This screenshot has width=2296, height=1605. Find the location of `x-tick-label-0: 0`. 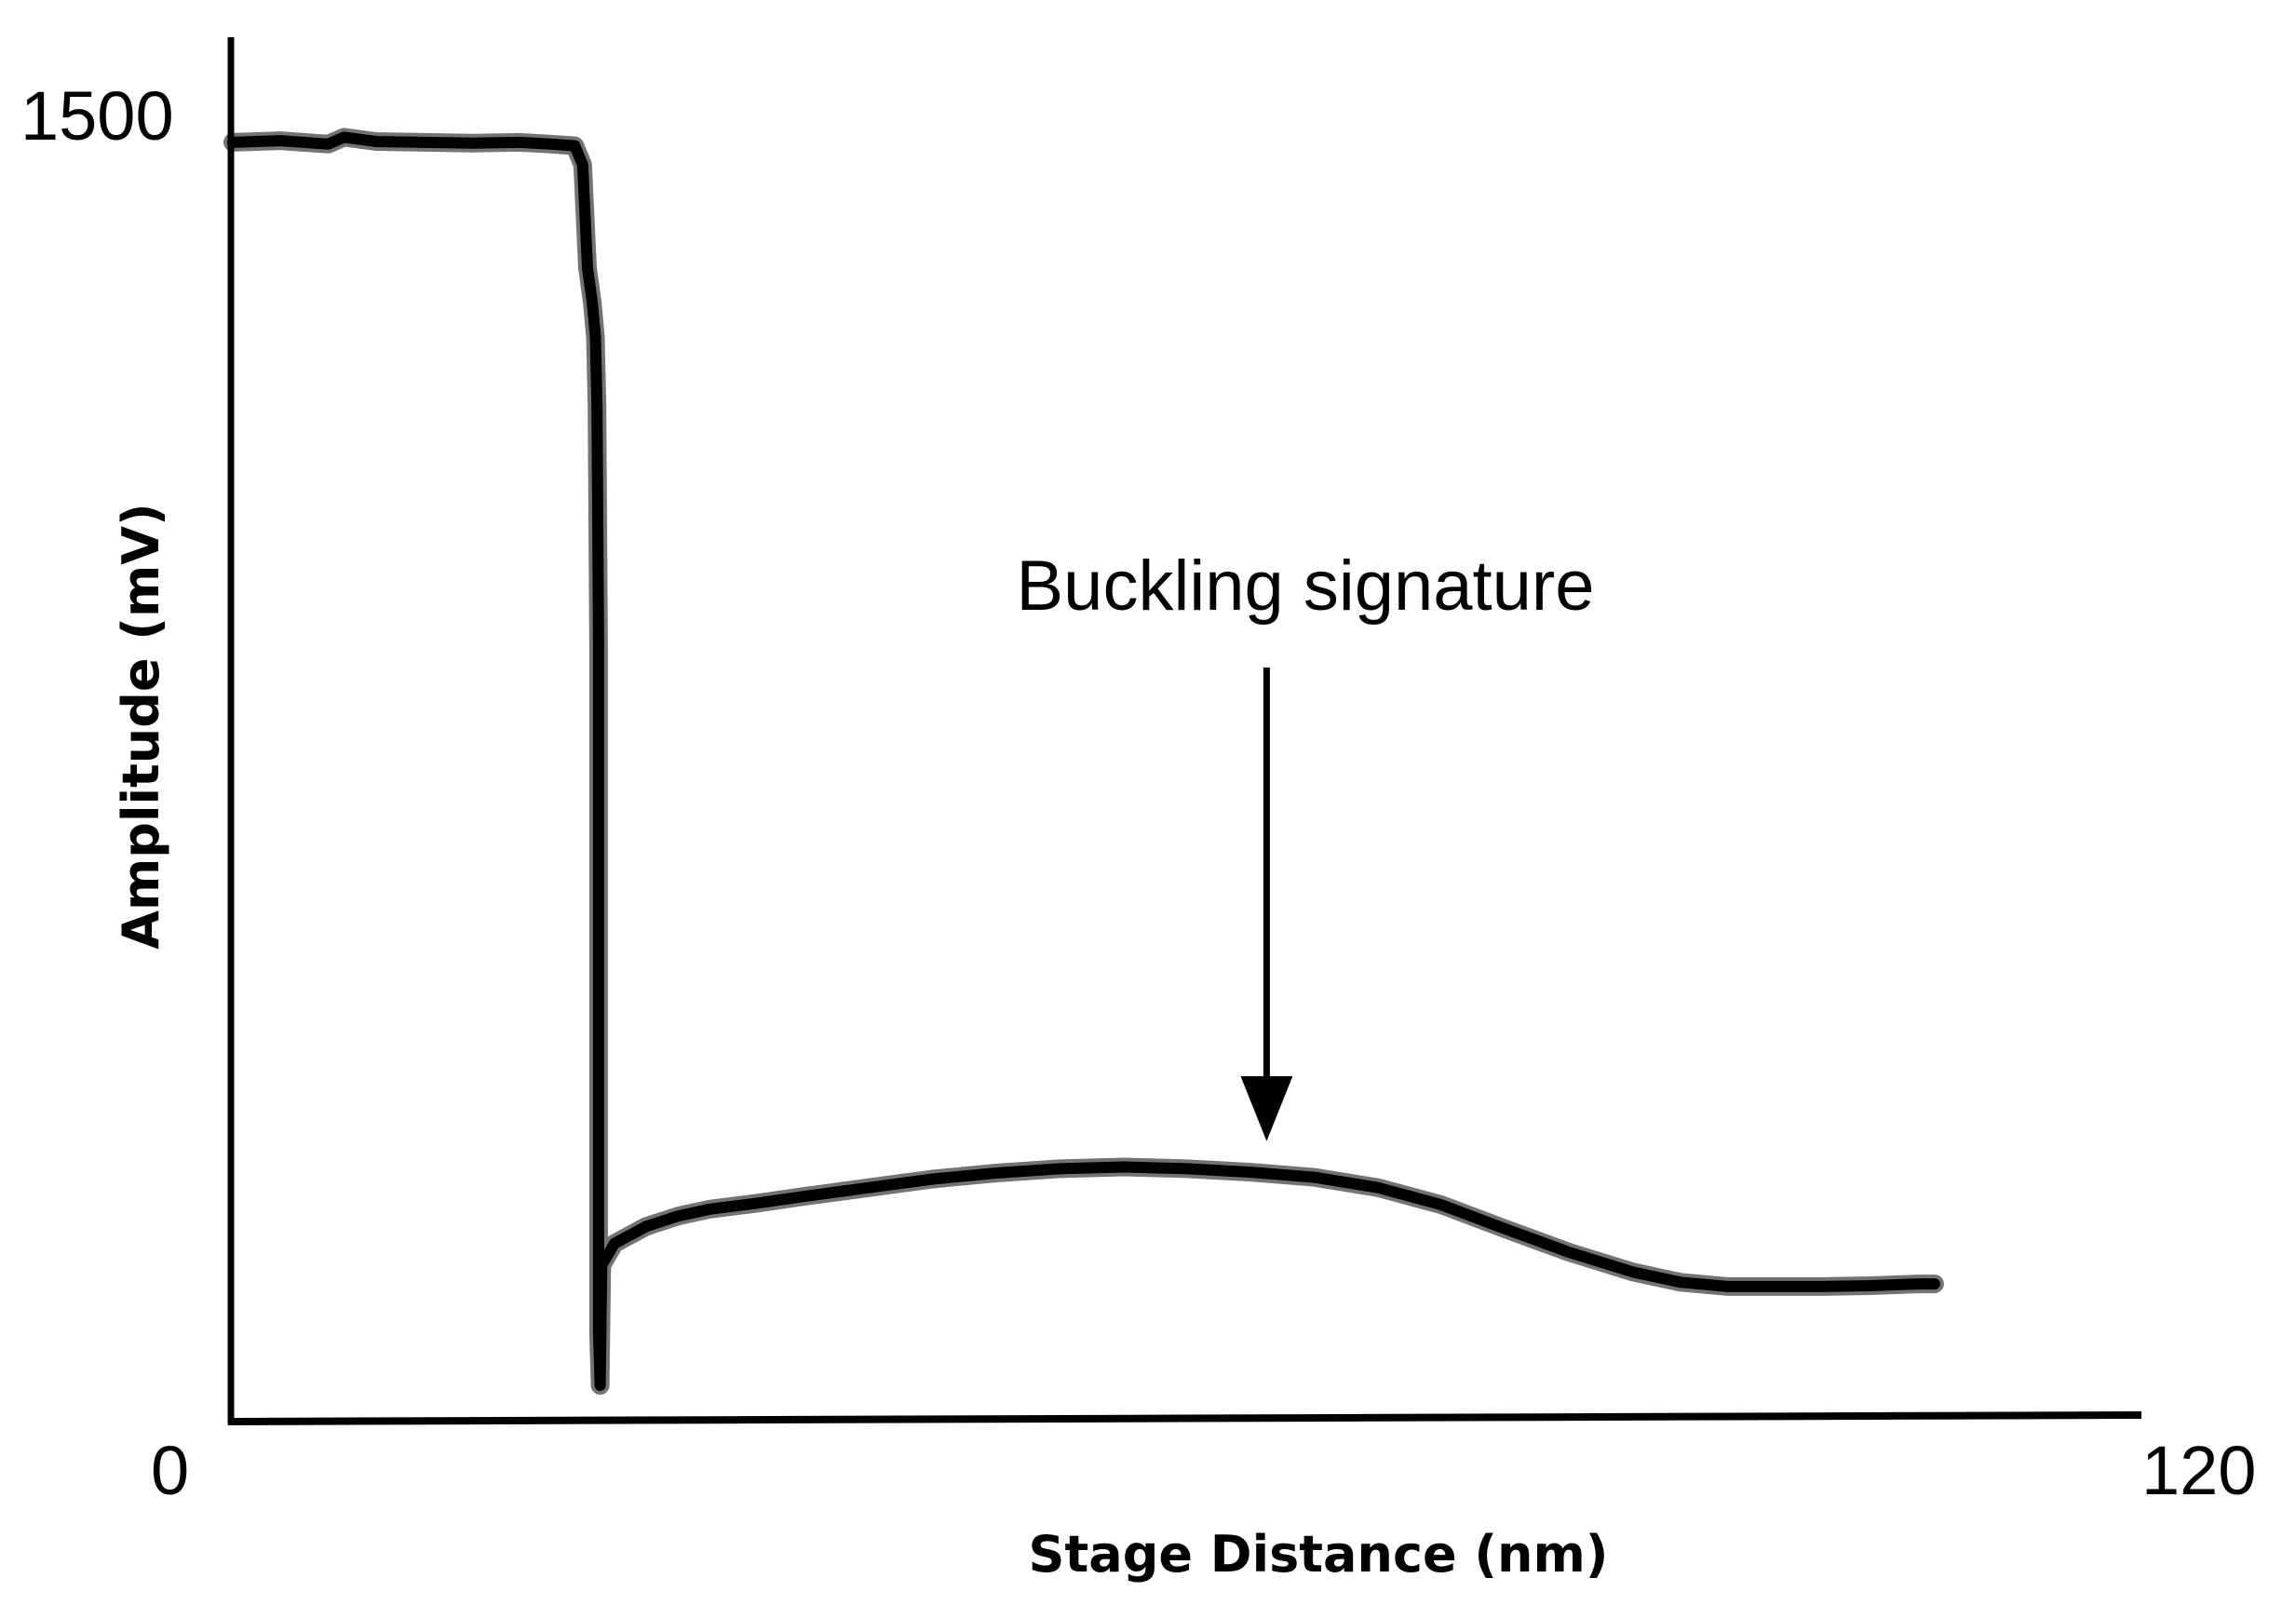

x-tick-label-0: 0 is located at coordinates (170, 1470).